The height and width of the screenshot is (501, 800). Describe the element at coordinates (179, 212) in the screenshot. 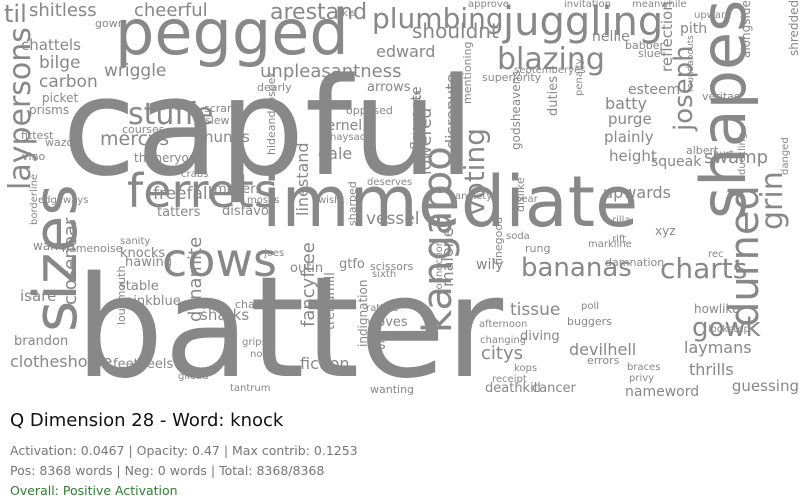

I see `cloud-word: tatters` at that location.